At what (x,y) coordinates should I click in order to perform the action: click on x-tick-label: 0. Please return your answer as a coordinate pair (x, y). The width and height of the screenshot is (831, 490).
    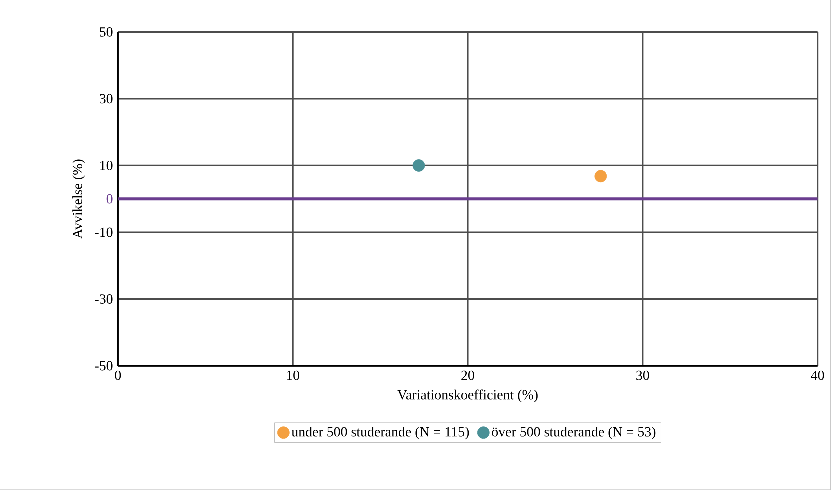
    Looking at the image, I should click on (118, 375).